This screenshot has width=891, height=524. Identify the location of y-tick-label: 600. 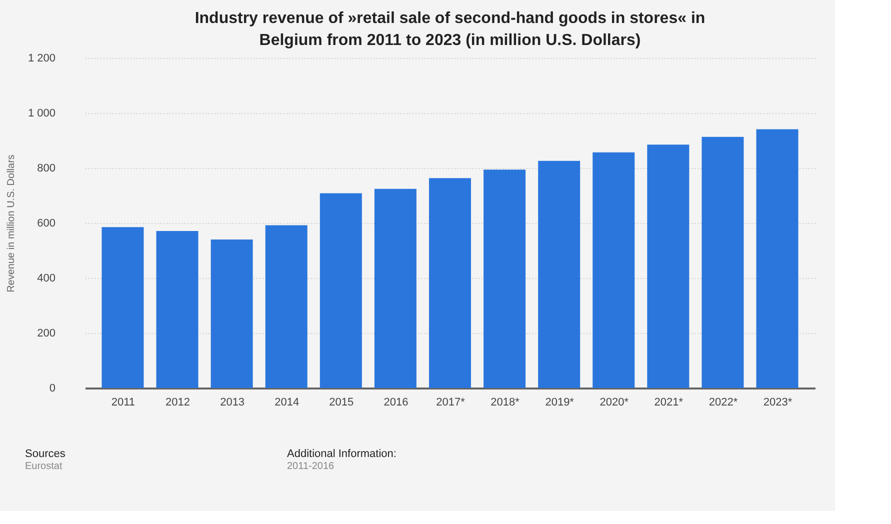
(46, 224).